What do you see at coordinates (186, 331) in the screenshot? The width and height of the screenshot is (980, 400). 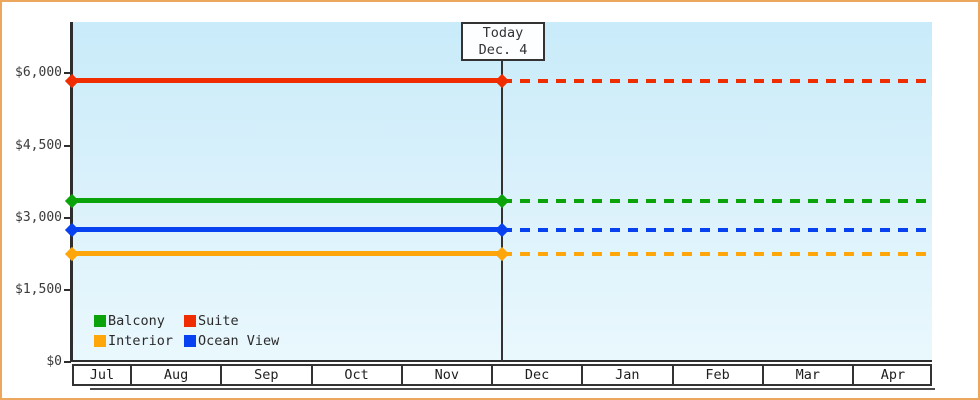 I see `legend: Balcony Suite Interior Ocean View` at bounding box center [186, 331].